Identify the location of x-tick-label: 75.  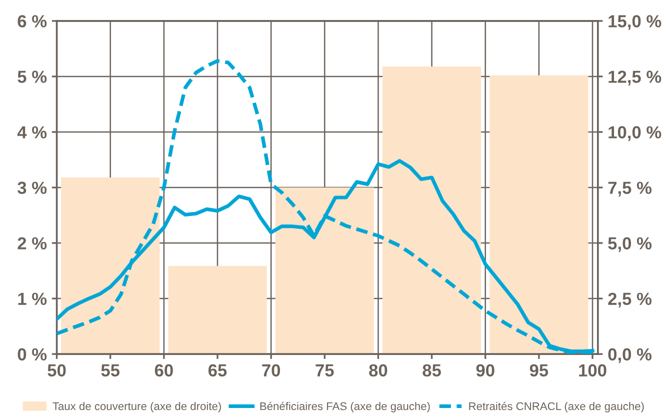
(325, 370).